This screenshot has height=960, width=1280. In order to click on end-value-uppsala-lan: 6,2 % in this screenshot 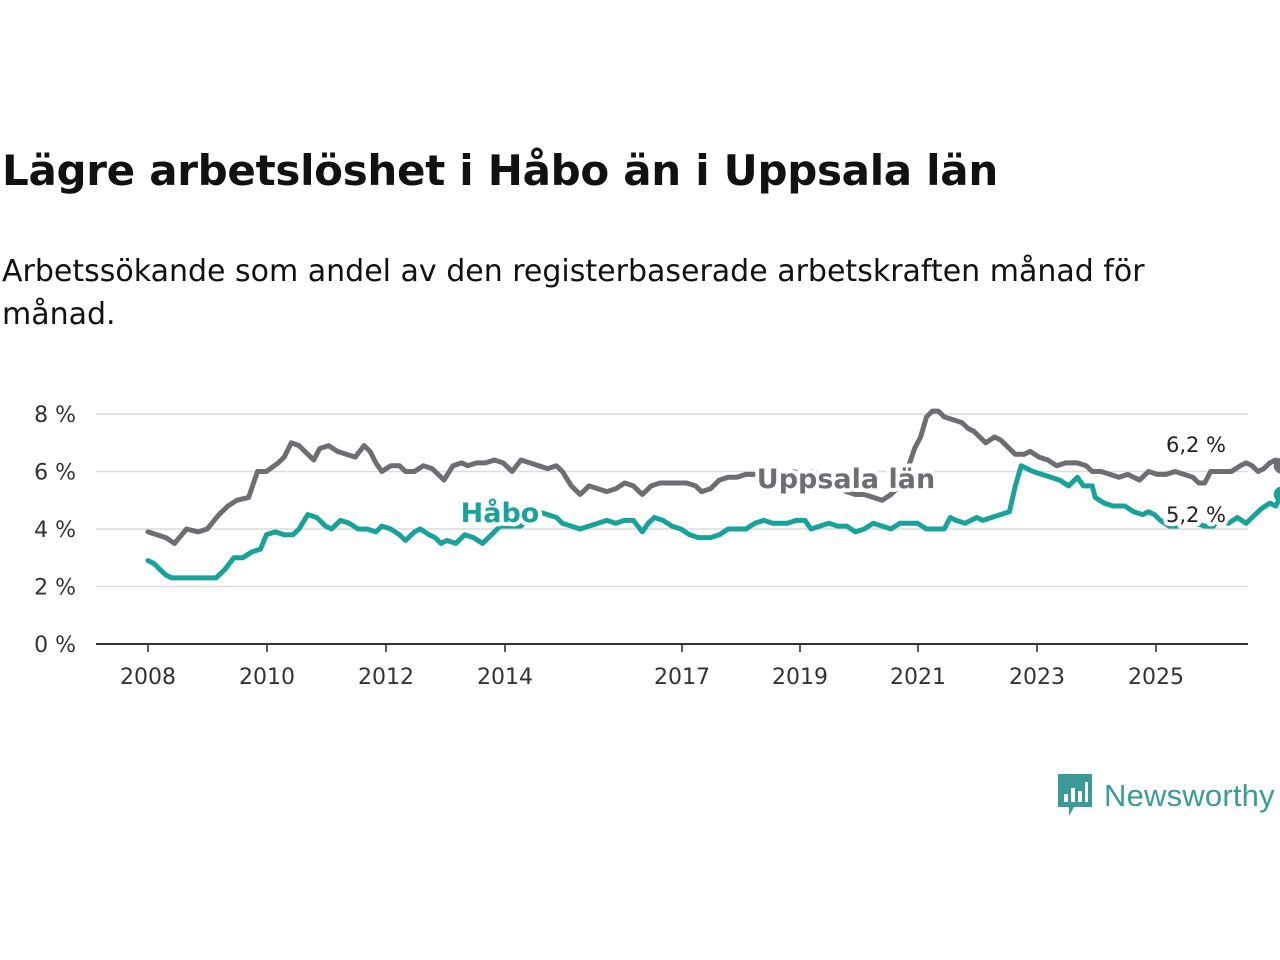, I will do `click(1196, 445)`.